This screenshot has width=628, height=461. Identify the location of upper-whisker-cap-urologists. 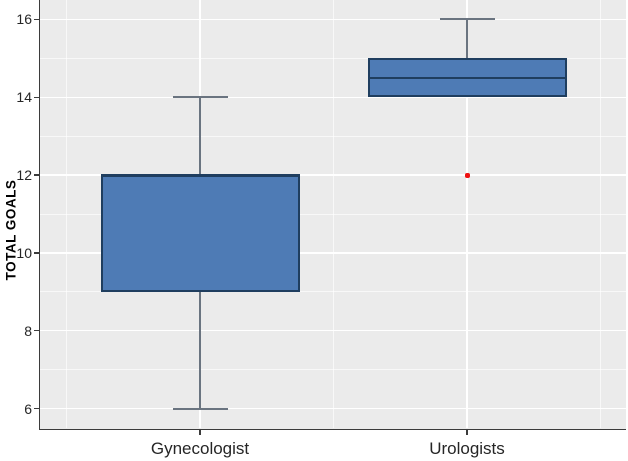
(467, 19).